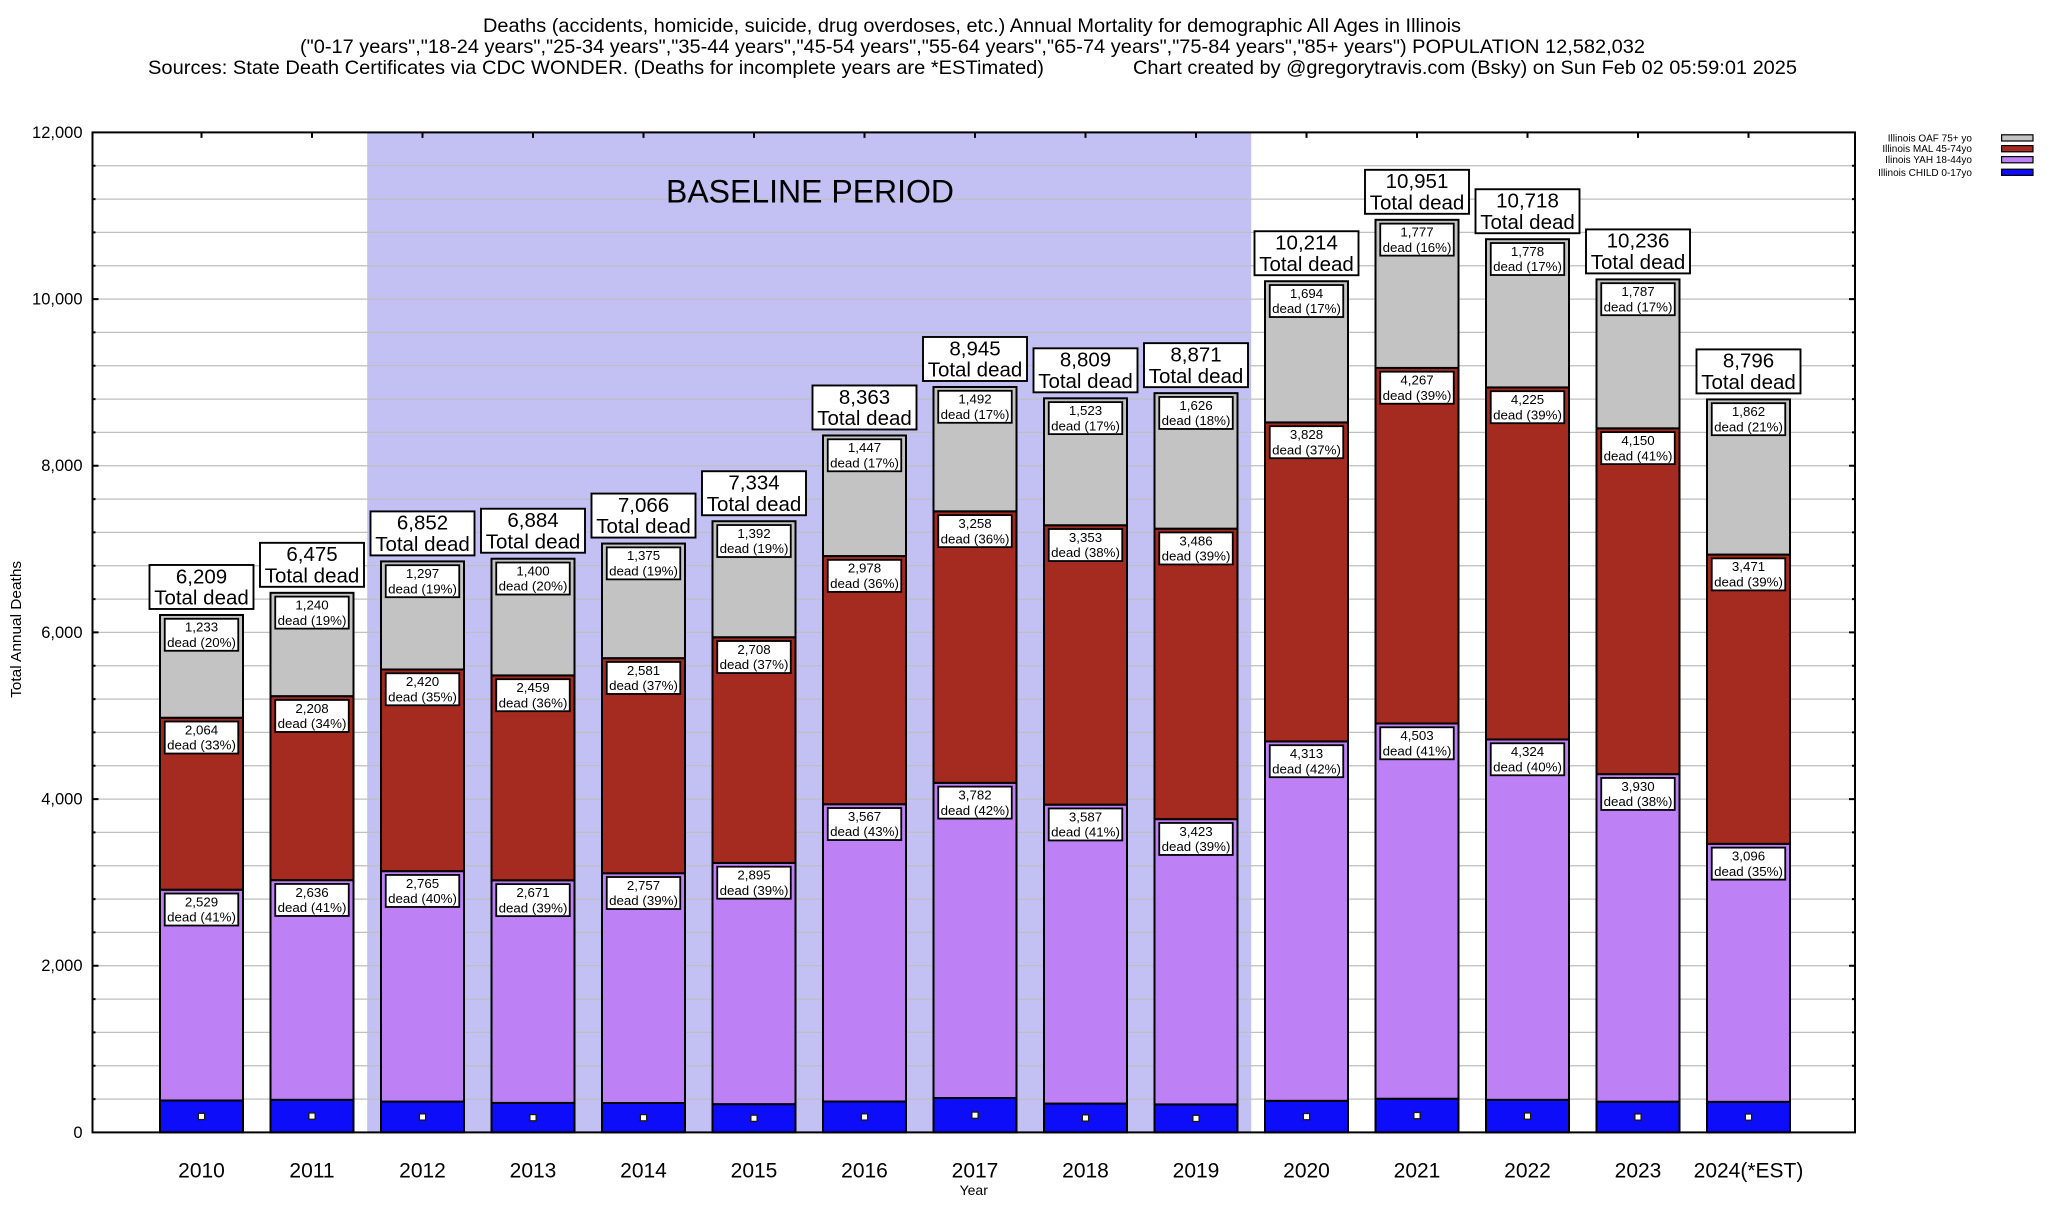 The width and height of the screenshot is (2048, 1205). Describe the element at coordinates (61, 966) in the screenshot. I see `svg-text: 2,000` at that location.